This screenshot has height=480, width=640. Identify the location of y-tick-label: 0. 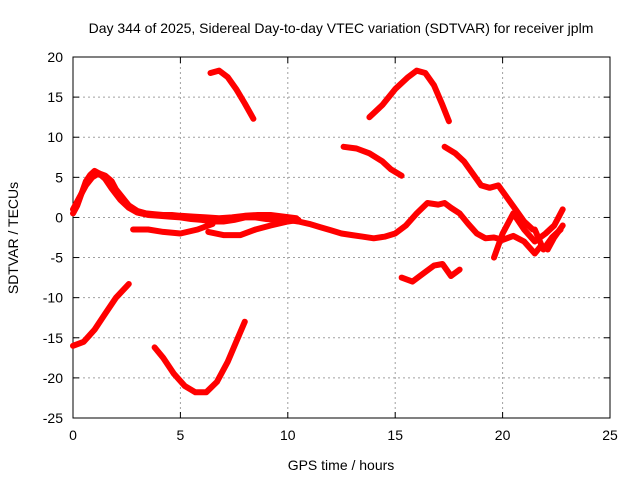
(59, 217).